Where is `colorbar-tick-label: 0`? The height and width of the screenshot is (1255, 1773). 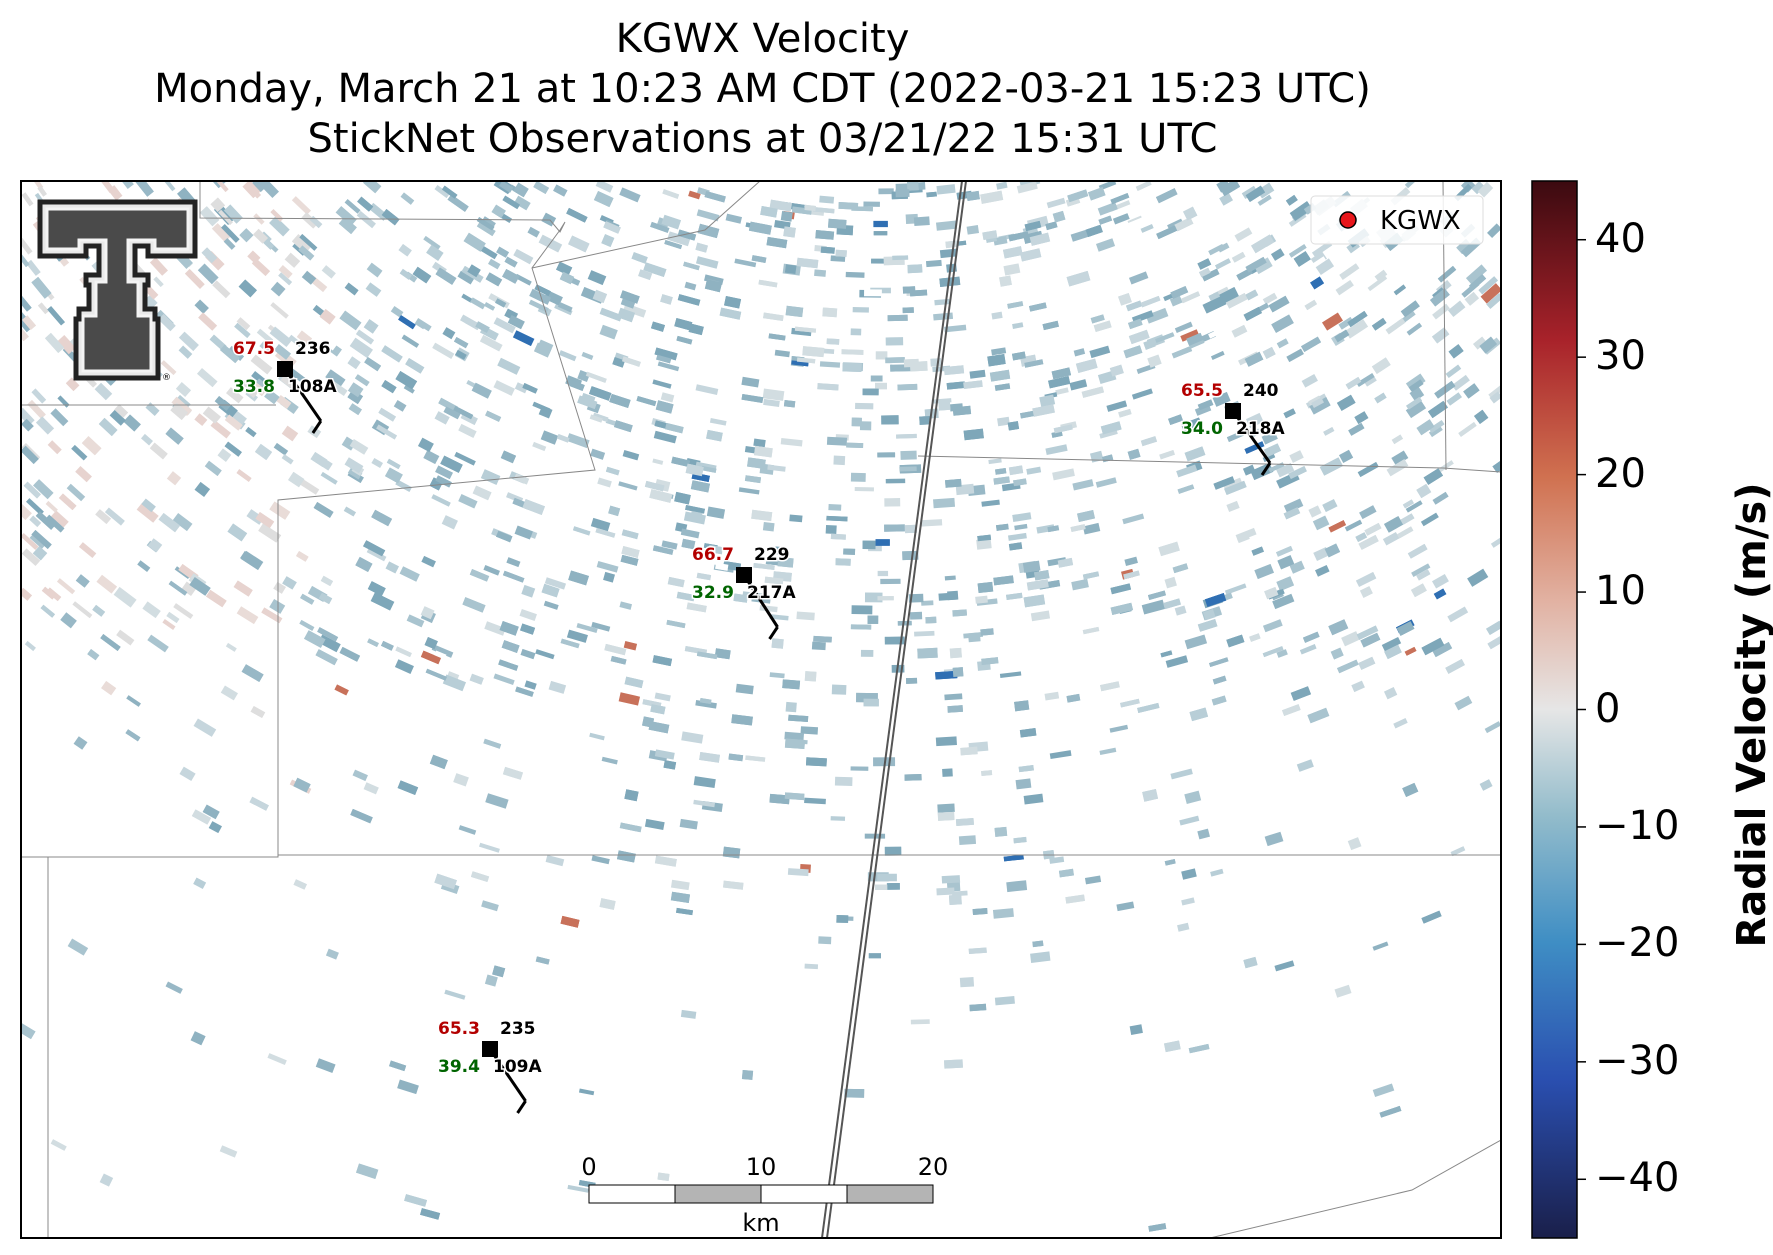
colorbar-tick-label: 0 is located at coordinates (1608, 708).